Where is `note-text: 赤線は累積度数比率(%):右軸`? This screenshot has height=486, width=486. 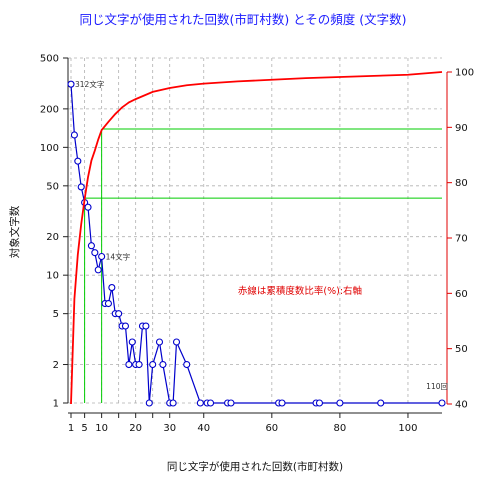
note-text: 赤線は累積度数比率(%):右軸 is located at coordinates (300, 291).